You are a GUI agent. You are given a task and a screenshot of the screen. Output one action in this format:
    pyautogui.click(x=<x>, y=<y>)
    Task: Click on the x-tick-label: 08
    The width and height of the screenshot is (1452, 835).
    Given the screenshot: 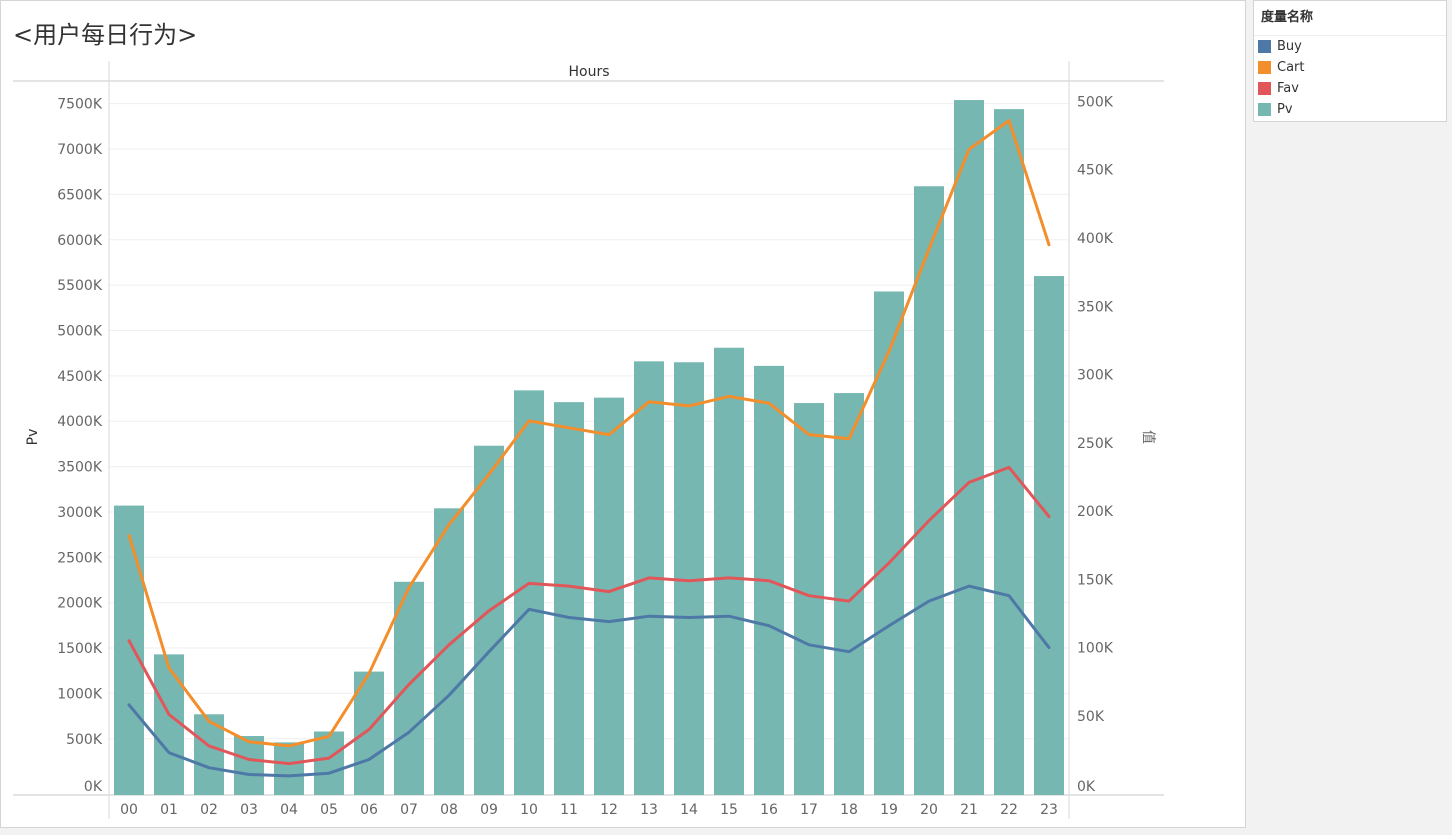 What is the action you would take?
    pyautogui.click(x=449, y=810)
    